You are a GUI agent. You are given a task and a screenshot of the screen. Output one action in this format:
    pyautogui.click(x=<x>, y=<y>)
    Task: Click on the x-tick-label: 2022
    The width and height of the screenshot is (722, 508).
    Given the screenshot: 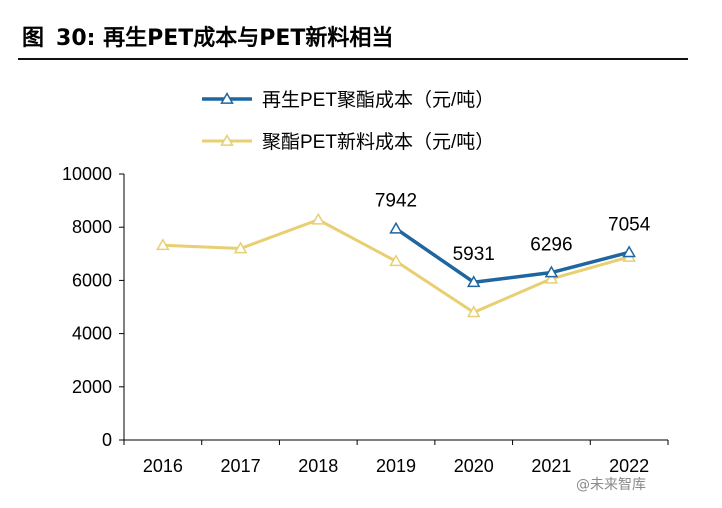 What is the action you would take?
    pyautogui.click(x=629, y=466)
    